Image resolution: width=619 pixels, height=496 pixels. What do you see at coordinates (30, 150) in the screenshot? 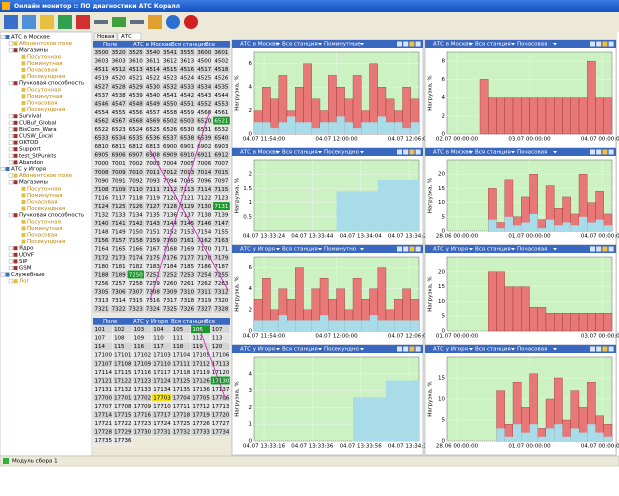
I see `tree-item: Support` at bounding box center [30, 150].